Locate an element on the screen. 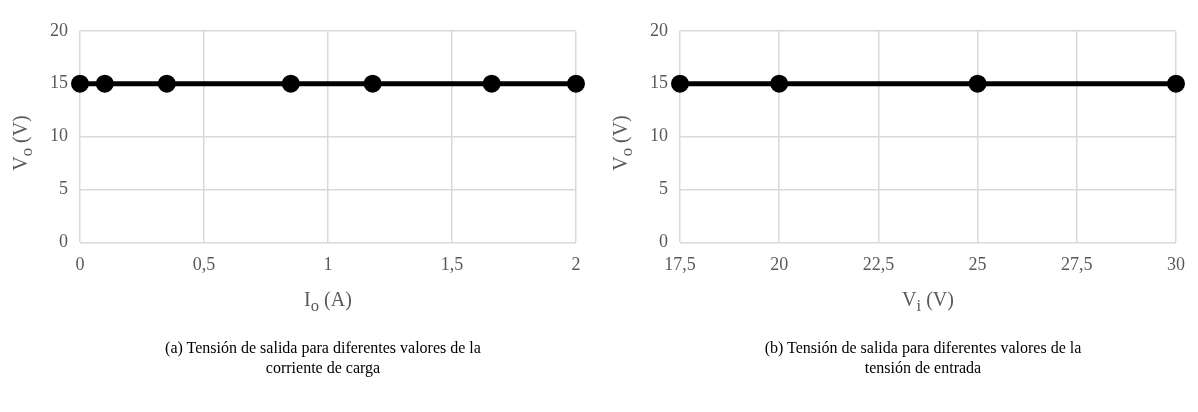 The width and height of the screenshot is (1198, 412). x-tick-label: 17,5 is located at coordinates (680, 263).